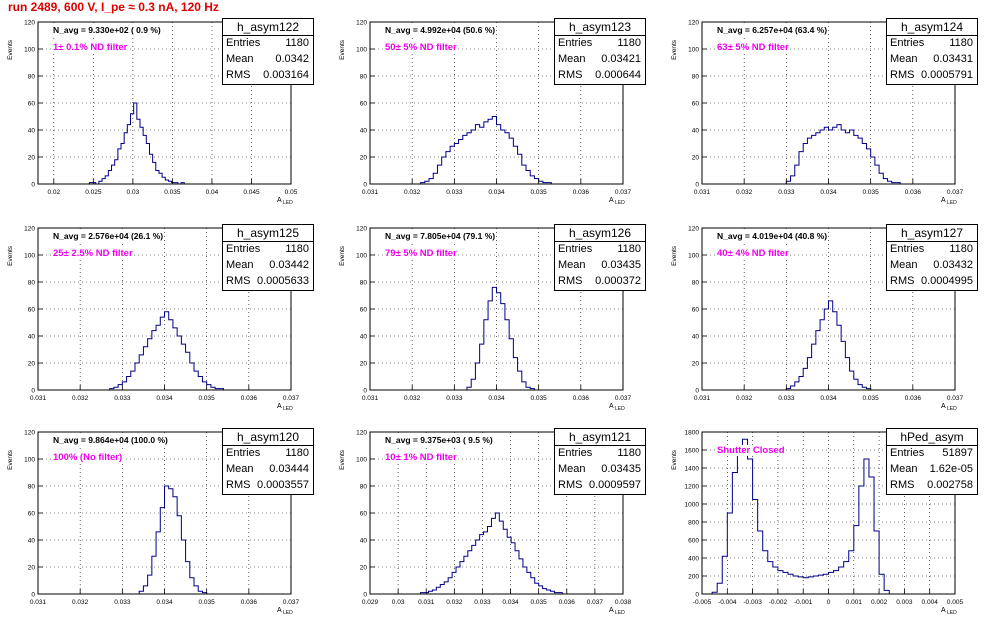  Describe the element at coordinates (953, 265) in the screenshot. I see `stats-value: 0.03432` at that location.